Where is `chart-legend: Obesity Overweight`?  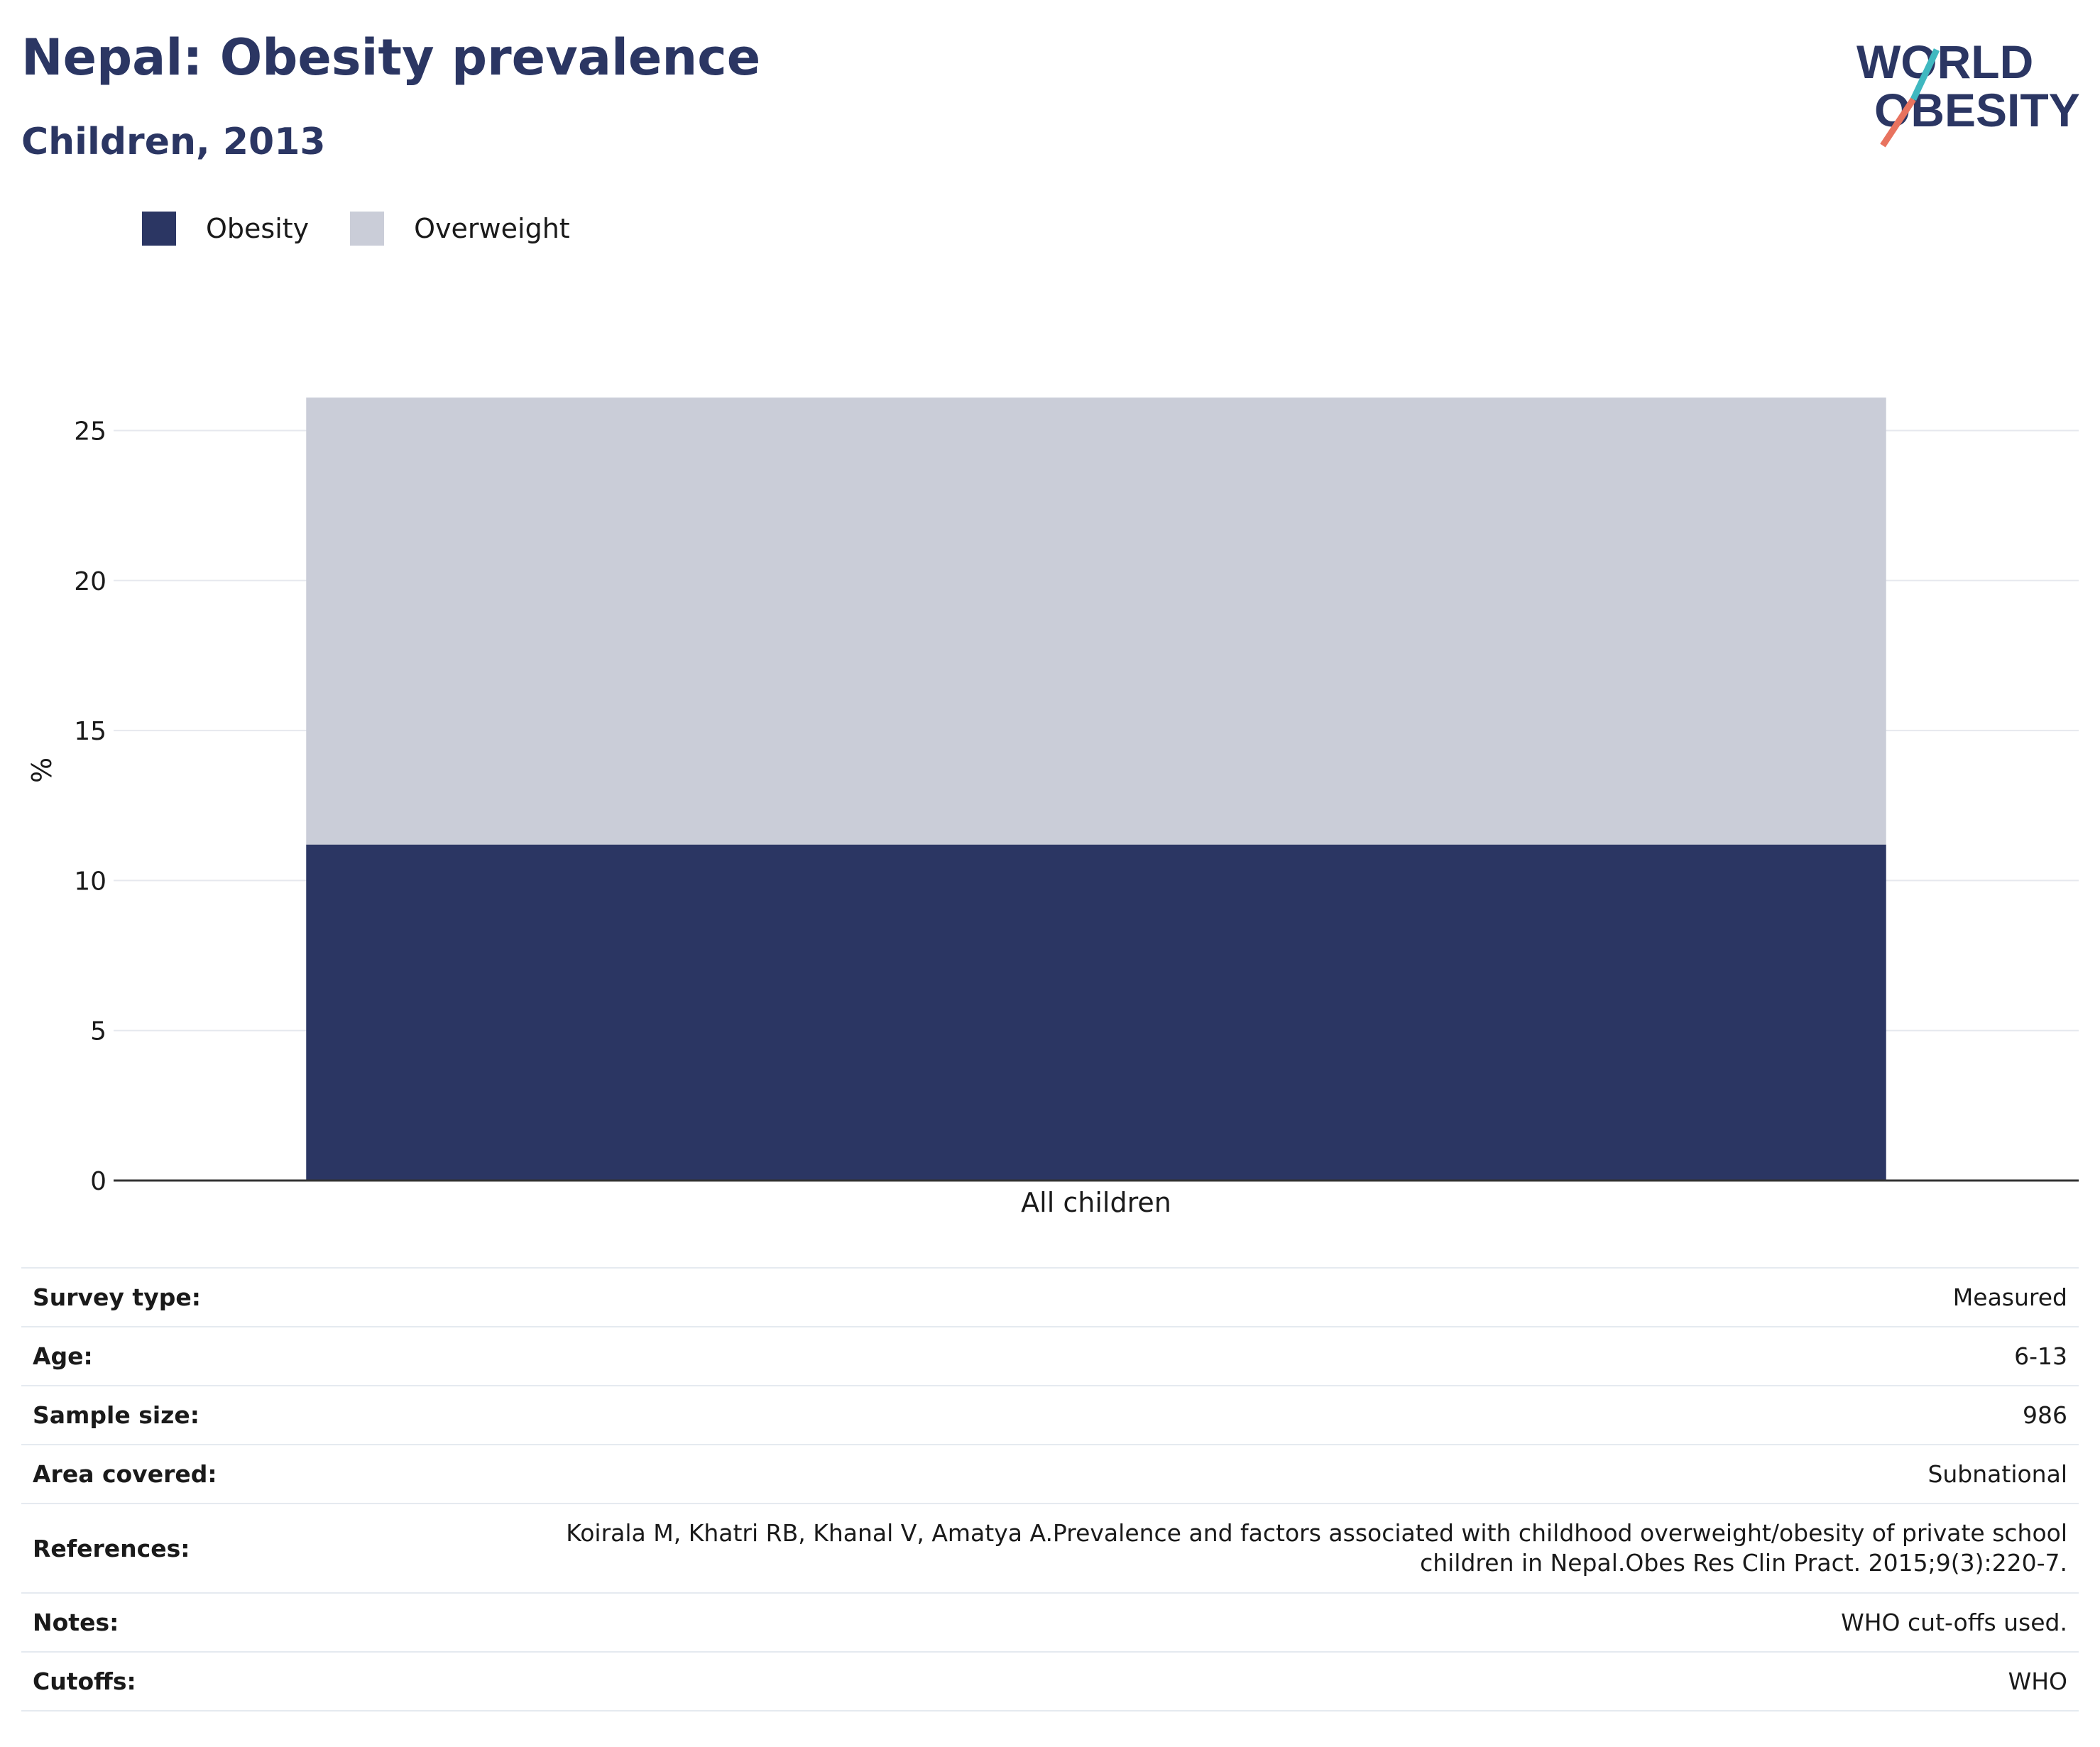
chart-legend: Obesity Overweight is located at coordinates (376, 228).